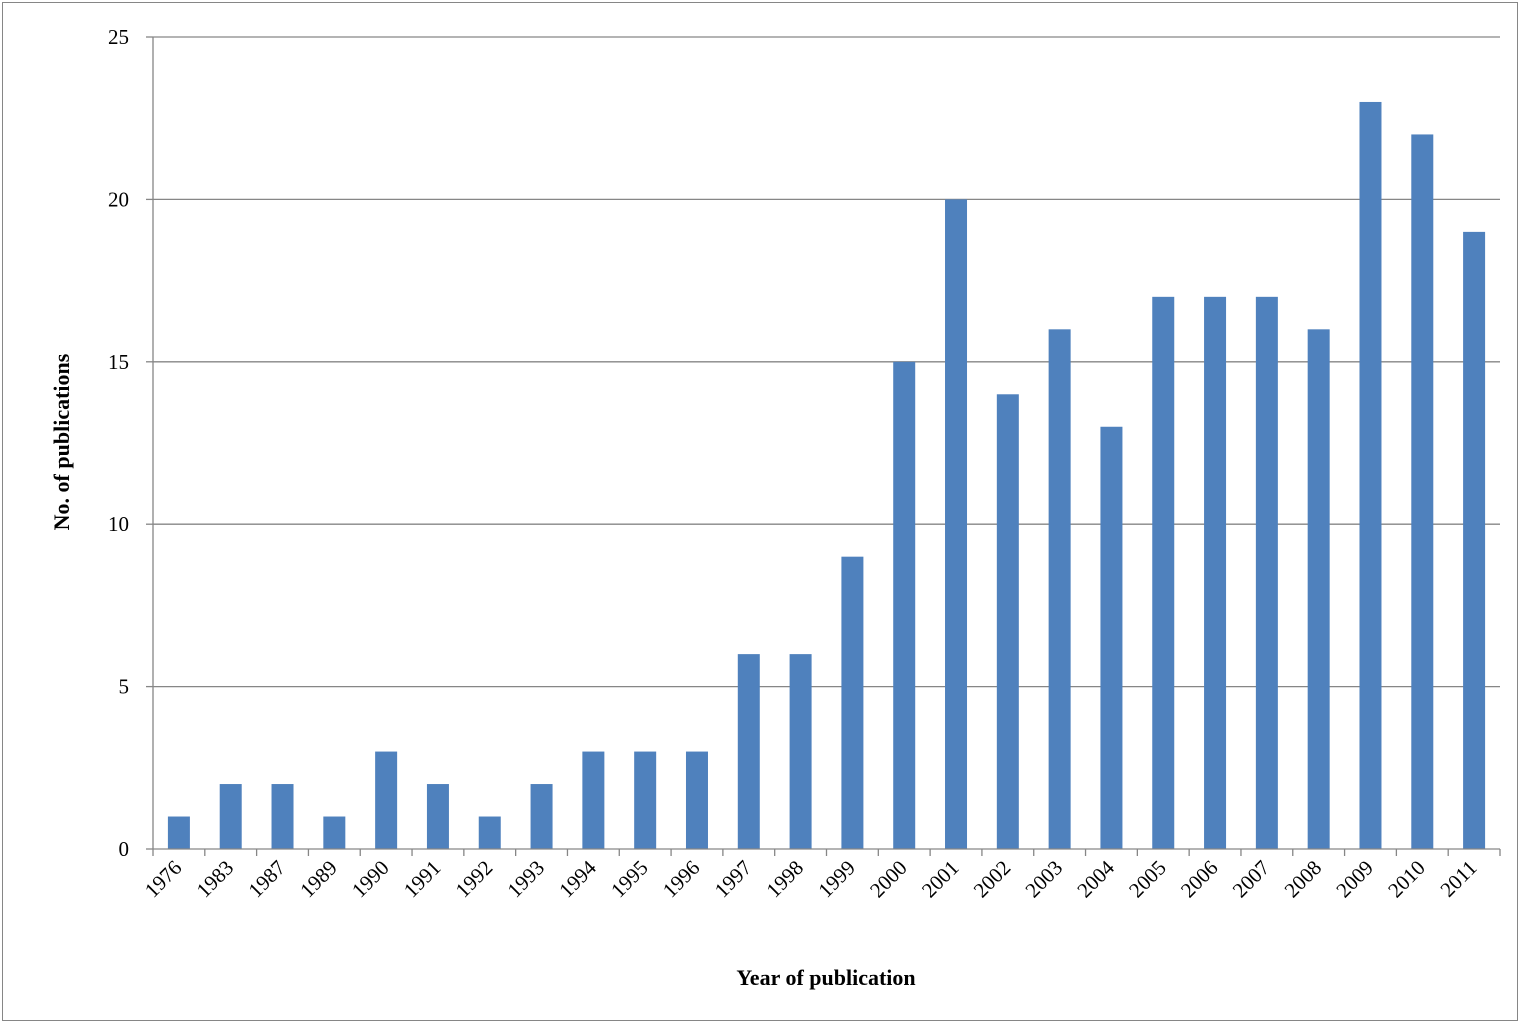  What do you see at coordinates (118, 524) in the screenshot?
I see `y-tick-label-10: 10` at bounding box center [118, 524].